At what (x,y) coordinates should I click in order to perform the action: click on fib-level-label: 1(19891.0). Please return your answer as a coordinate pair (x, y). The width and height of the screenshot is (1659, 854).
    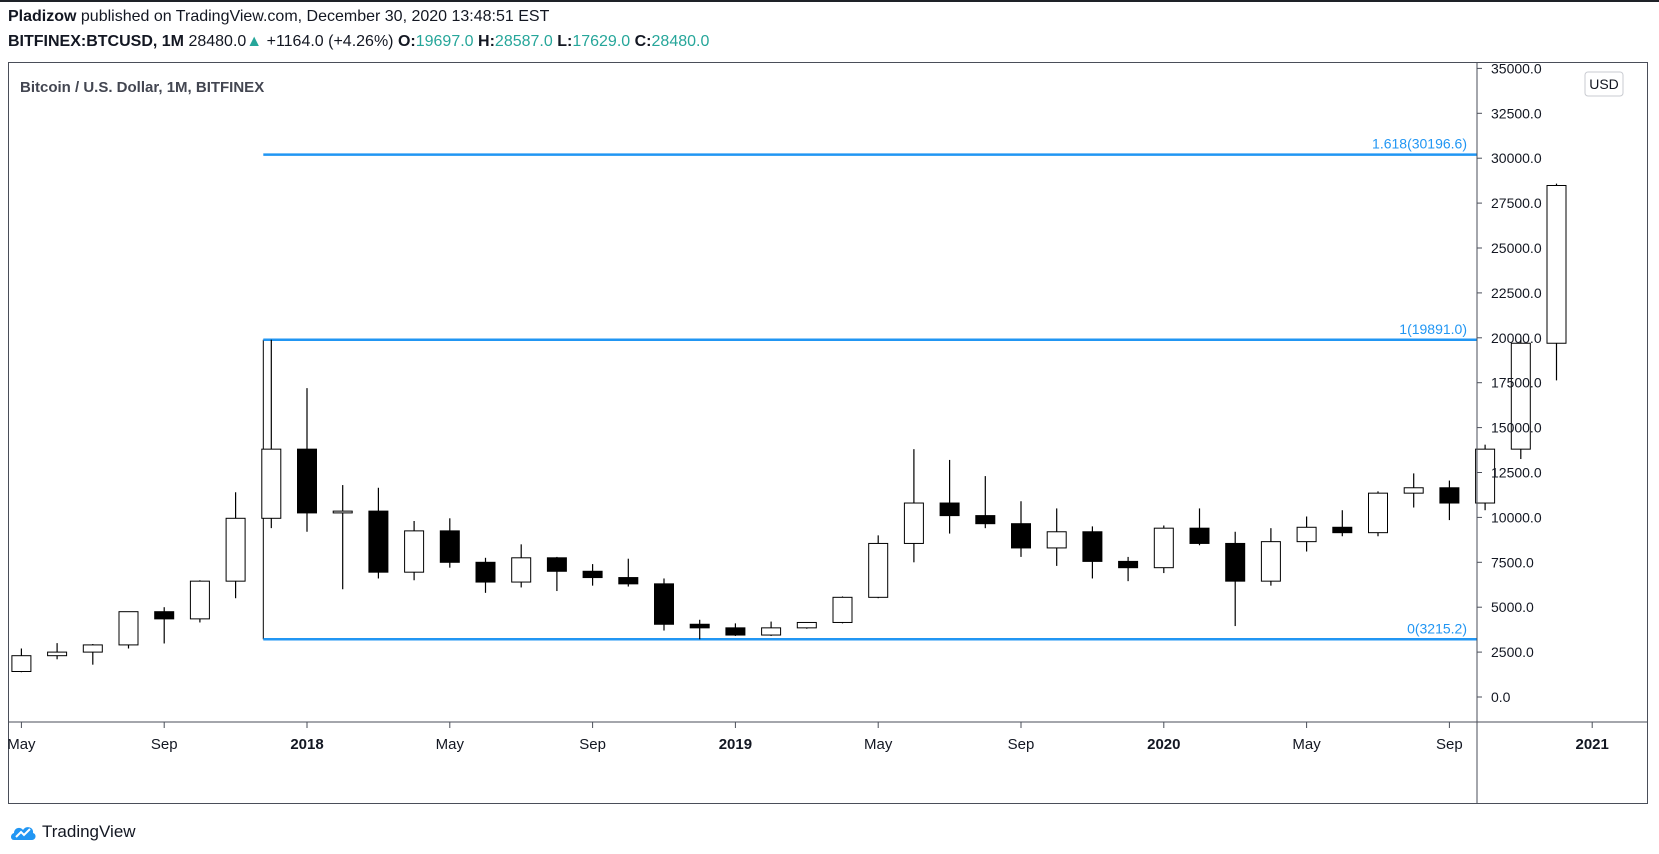
    Looking at the image, I should click on (1433, 329).